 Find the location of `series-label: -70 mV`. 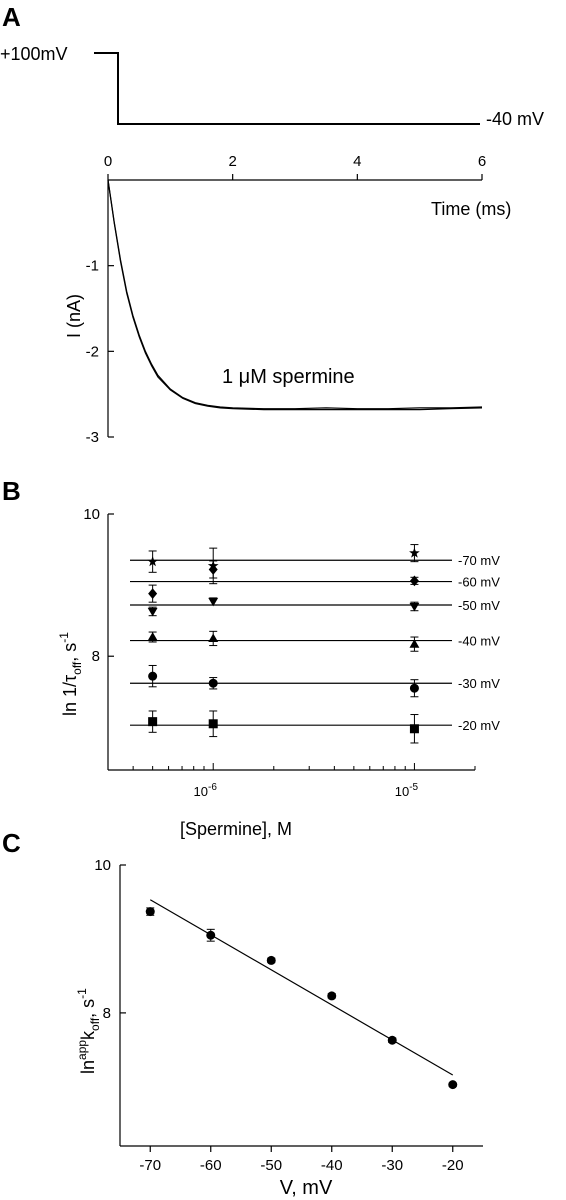

series-label: -70 mV is located at coordinates (479, 560).